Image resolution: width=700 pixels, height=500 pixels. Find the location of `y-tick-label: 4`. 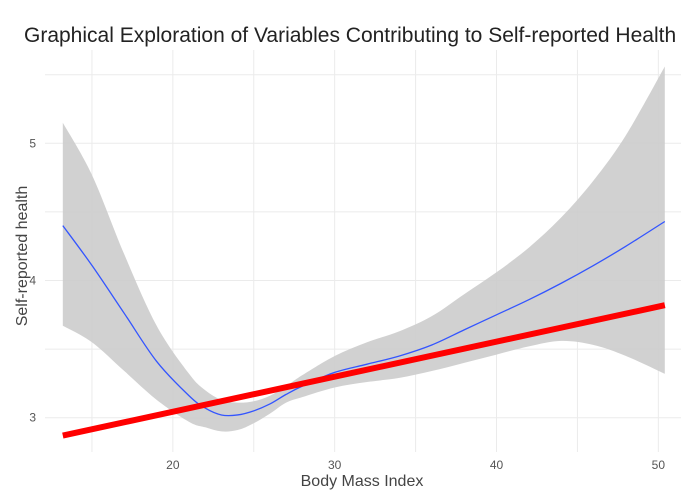

y-tick-label: 4 is located at coordinates (32, 280).